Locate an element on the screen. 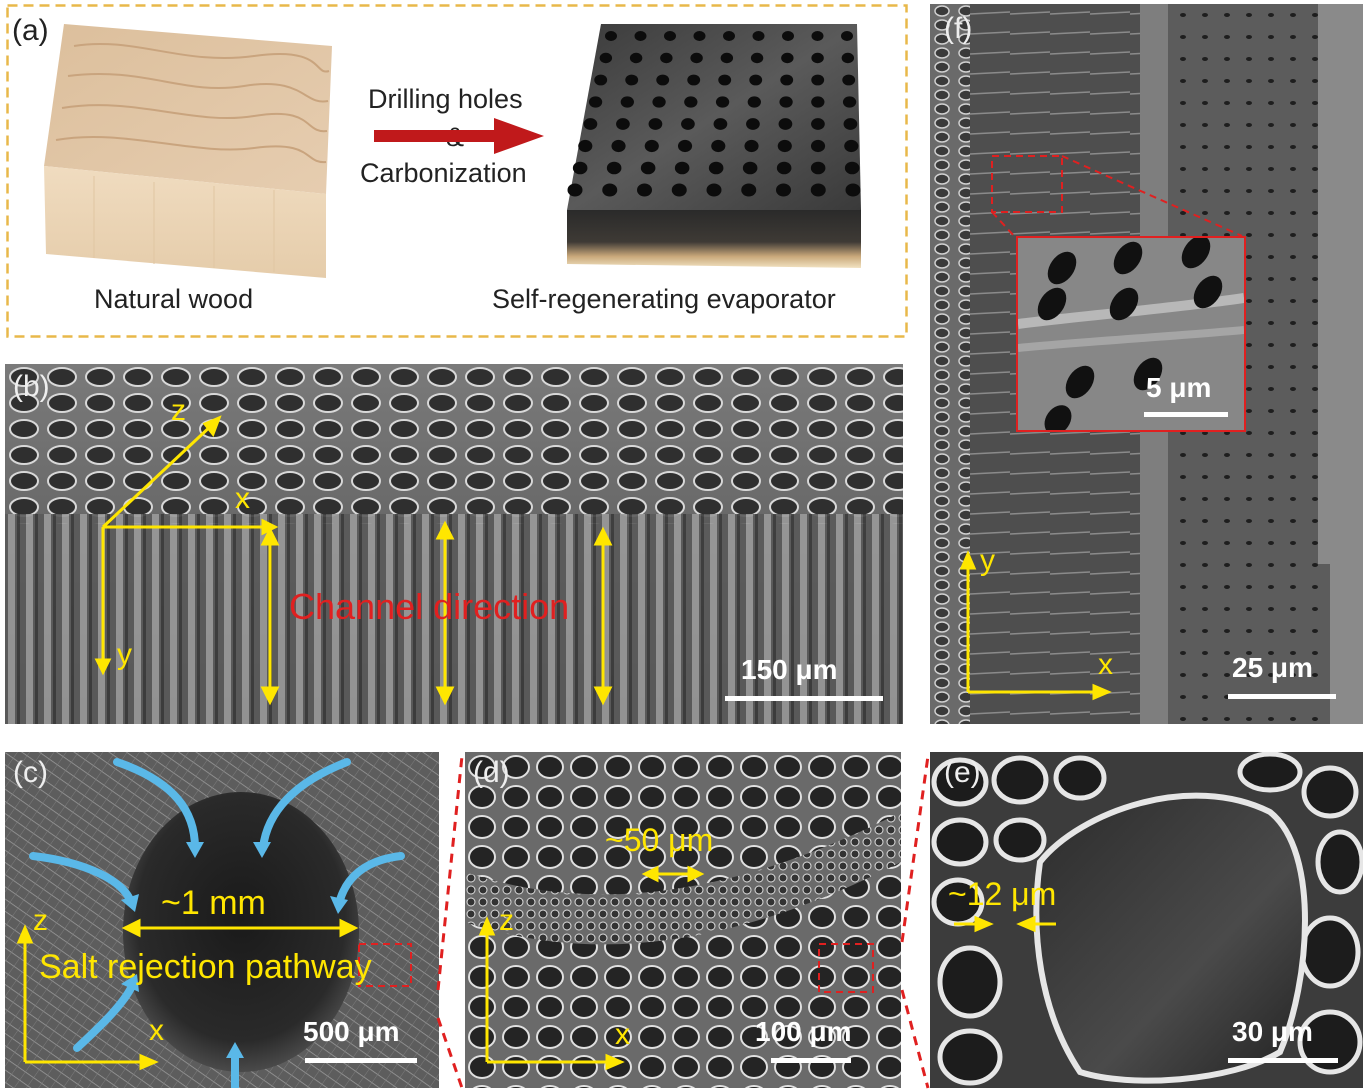 This screenshot has width=1367, height=1092. panel-c-texture is located at coordinates (222, 920).